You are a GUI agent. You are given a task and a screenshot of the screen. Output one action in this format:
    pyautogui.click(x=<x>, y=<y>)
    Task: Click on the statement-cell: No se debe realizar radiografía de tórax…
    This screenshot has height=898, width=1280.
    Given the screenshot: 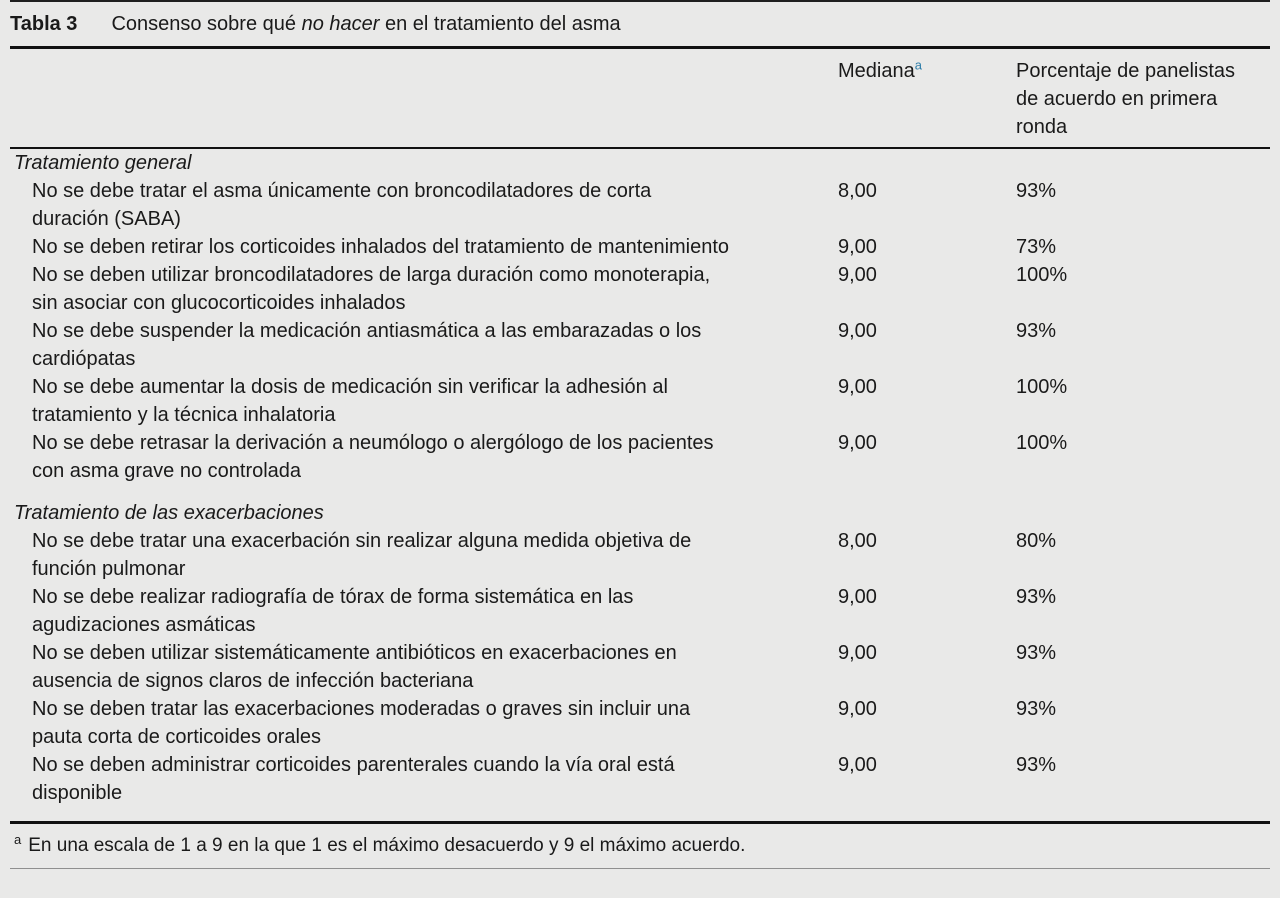 What is the action you would take?
    pyautogui.click(x=333, y=611)
    